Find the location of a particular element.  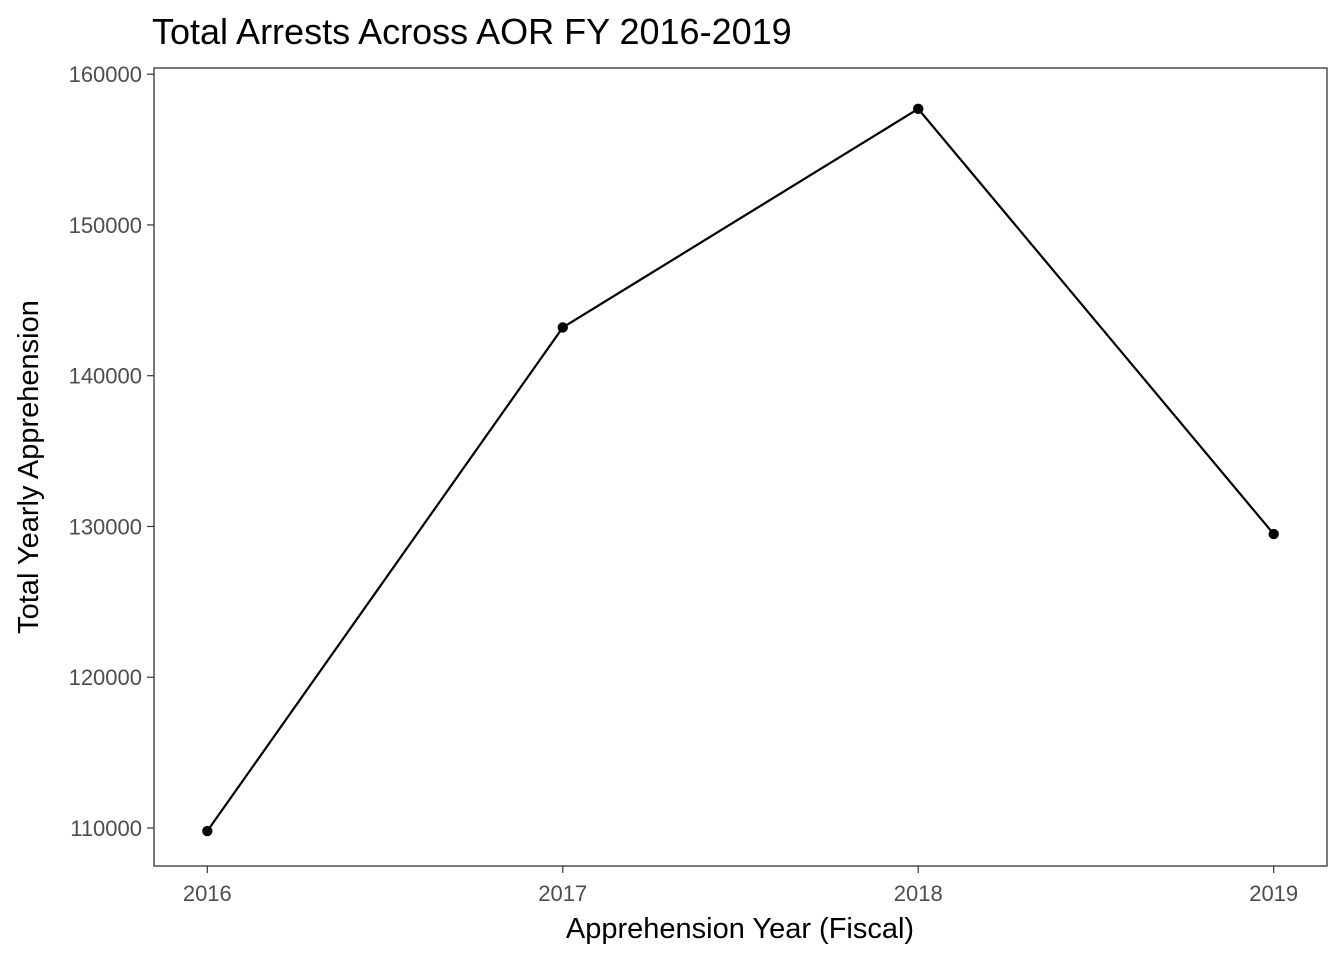

x-tick-label: 2019 is located at coordinates (1273, 893).